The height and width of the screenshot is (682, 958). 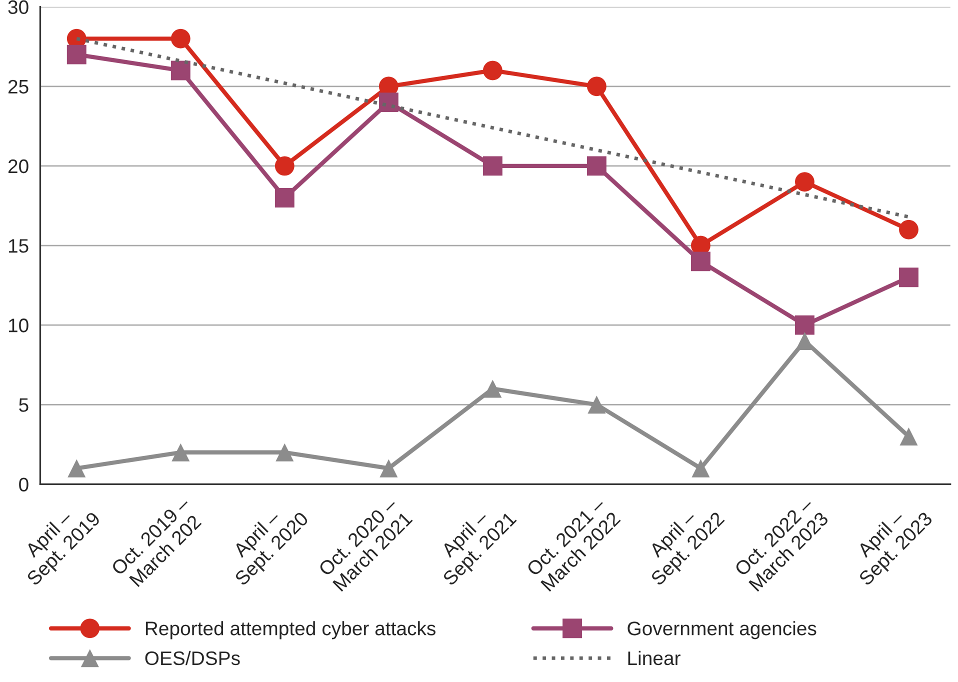 What do you see at coordinates (18, 166) in the screenshot?
I see `y-tick-label: 20` at bounding box center [18, 166].